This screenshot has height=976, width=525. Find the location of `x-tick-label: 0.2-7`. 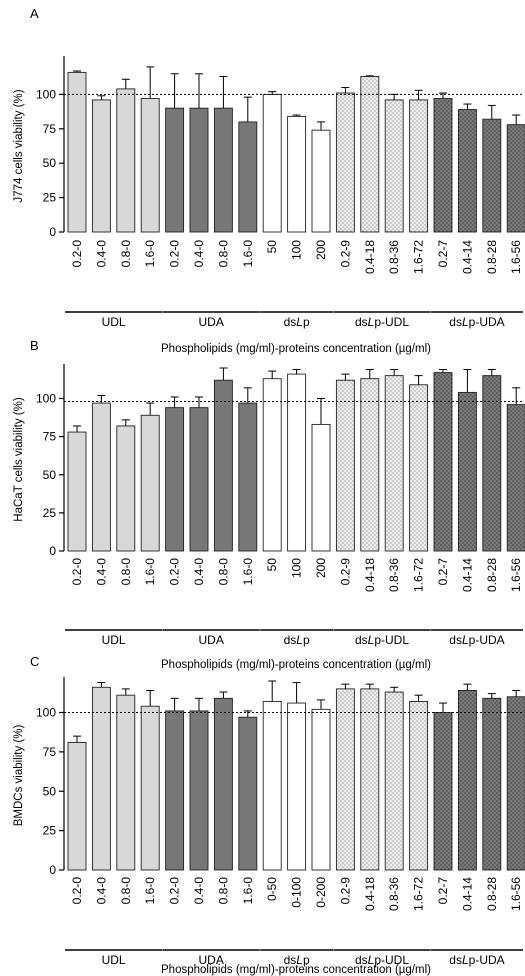

x-tick-label: 0.2-7 is located at coordinates (443, 254).